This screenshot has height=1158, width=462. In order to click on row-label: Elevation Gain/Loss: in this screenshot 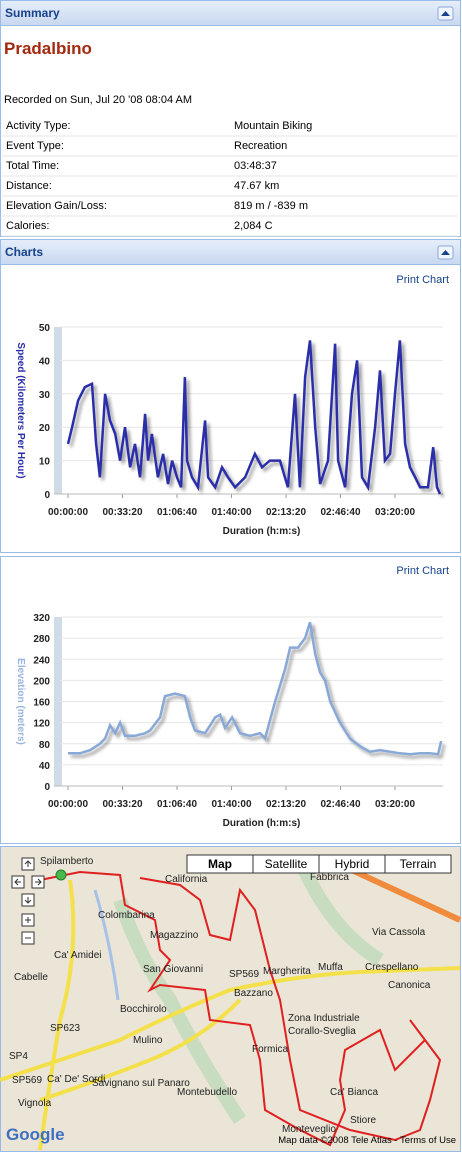, I will do `click(56, 206)`.